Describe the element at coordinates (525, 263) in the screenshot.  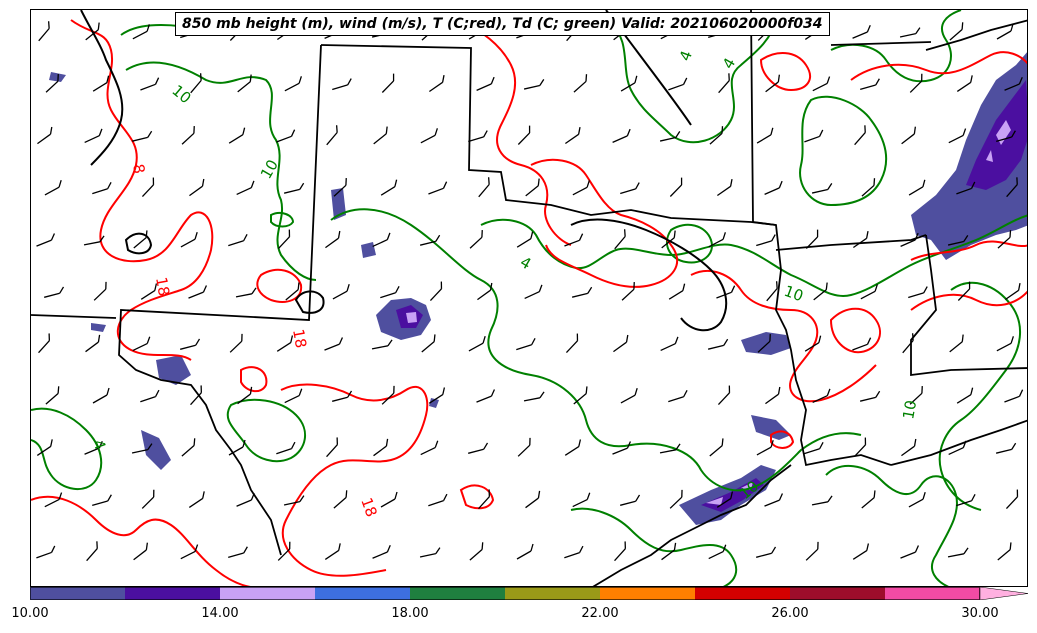
I see `dewpoint-label: 4` at that location.